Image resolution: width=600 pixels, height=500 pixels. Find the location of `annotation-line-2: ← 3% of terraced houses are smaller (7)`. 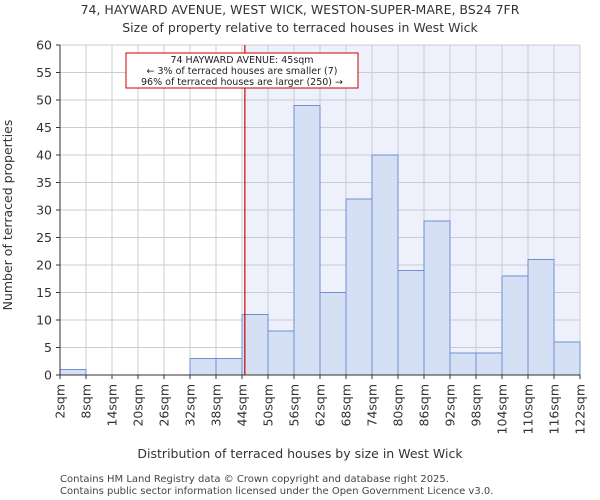

annotation-line-2: ← 3% of terraced houses are smaller (7) is located at coordinates (242, 71).